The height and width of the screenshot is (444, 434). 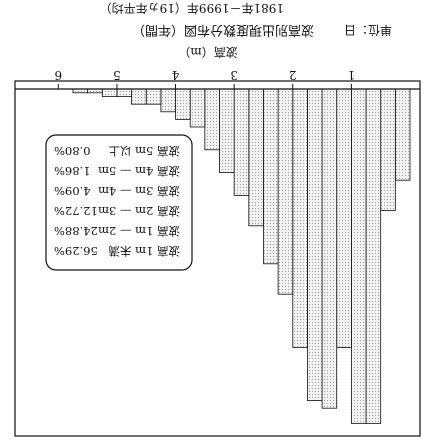 What do you see at coordinates (139, 96) in the screenshot?
I see `bar-4.5-4.75m` at bounding box center [139, 96].